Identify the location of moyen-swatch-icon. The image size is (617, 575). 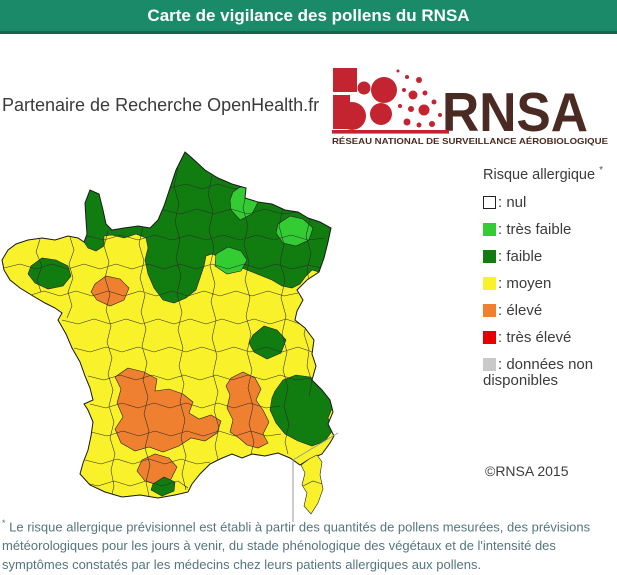
(489, 283).